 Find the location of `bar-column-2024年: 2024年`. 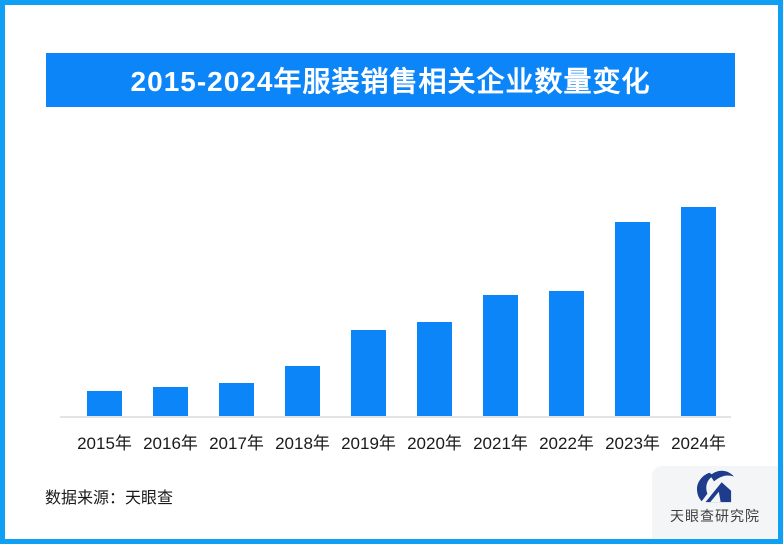

bar-column-2024年: 2024年 is located at coordinates (698, 304).